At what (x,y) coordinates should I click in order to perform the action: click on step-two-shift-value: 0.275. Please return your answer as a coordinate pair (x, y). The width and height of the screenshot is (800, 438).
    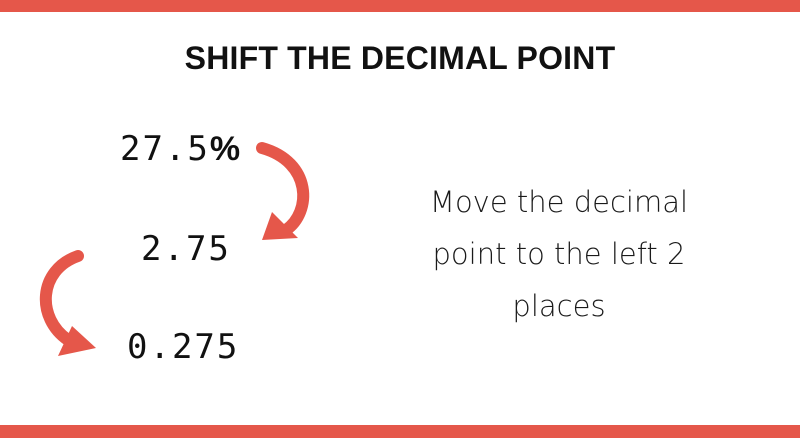
    Looking at the image, I should click on (183, 347).